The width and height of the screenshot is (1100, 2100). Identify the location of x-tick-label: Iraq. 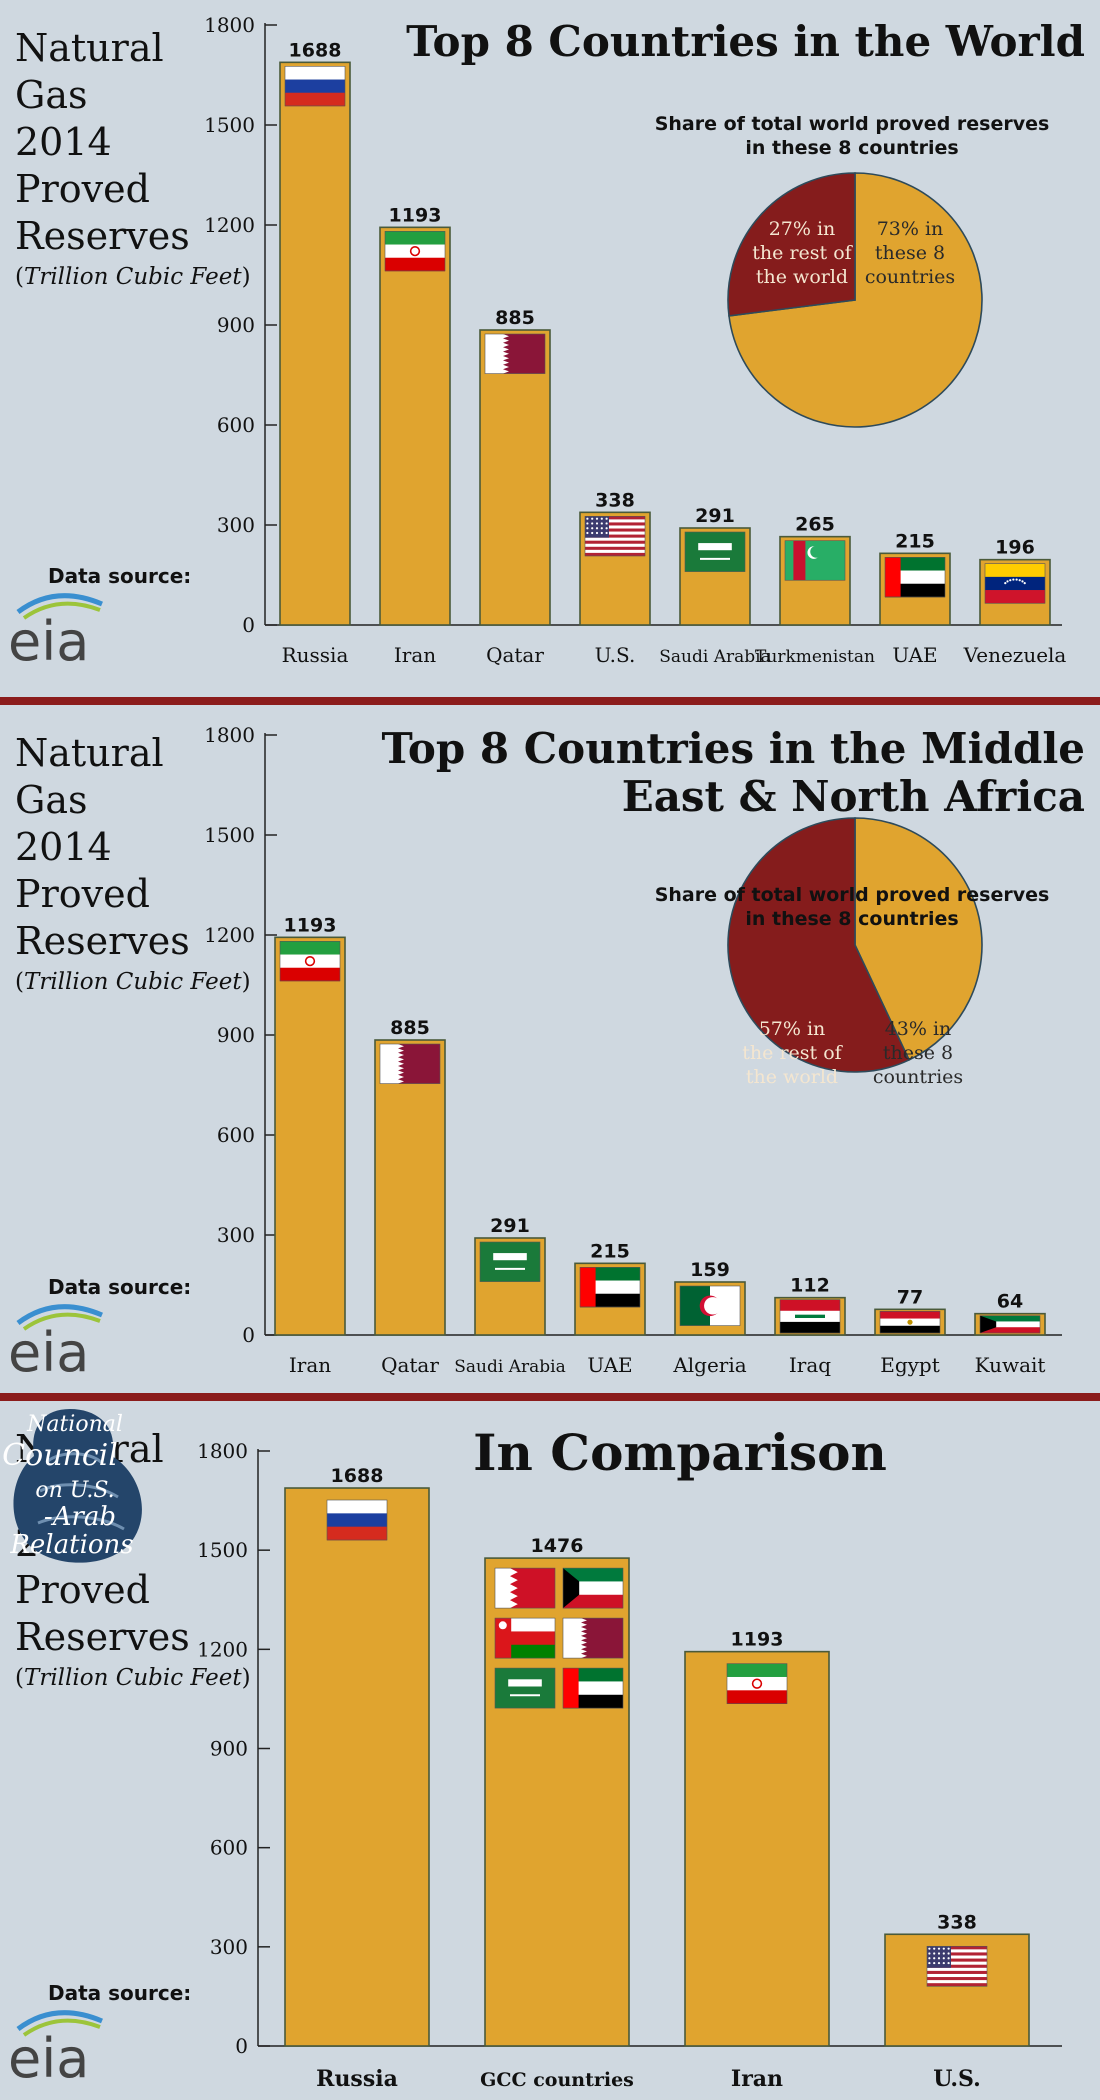
(810, 1365).